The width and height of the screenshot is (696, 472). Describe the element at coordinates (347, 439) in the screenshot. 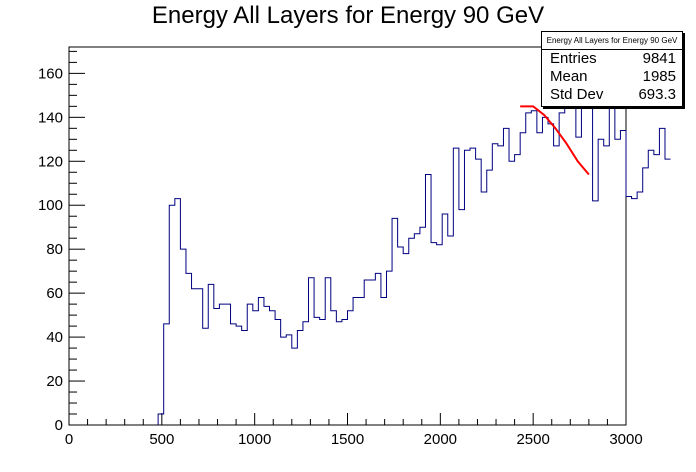

I see `x-tick-label: 1500` at that location.